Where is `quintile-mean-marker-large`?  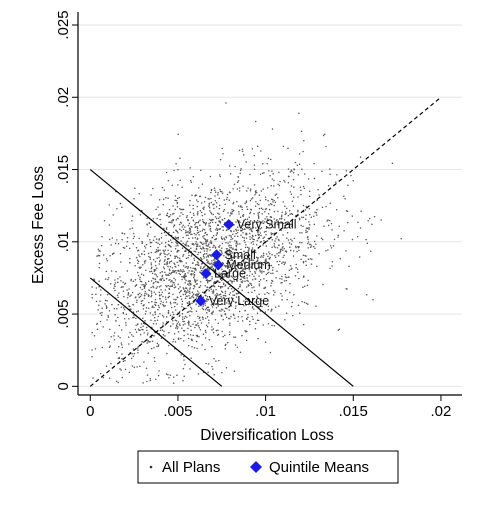 quintile-mean-marker-large is located at coordinates (206, 274).